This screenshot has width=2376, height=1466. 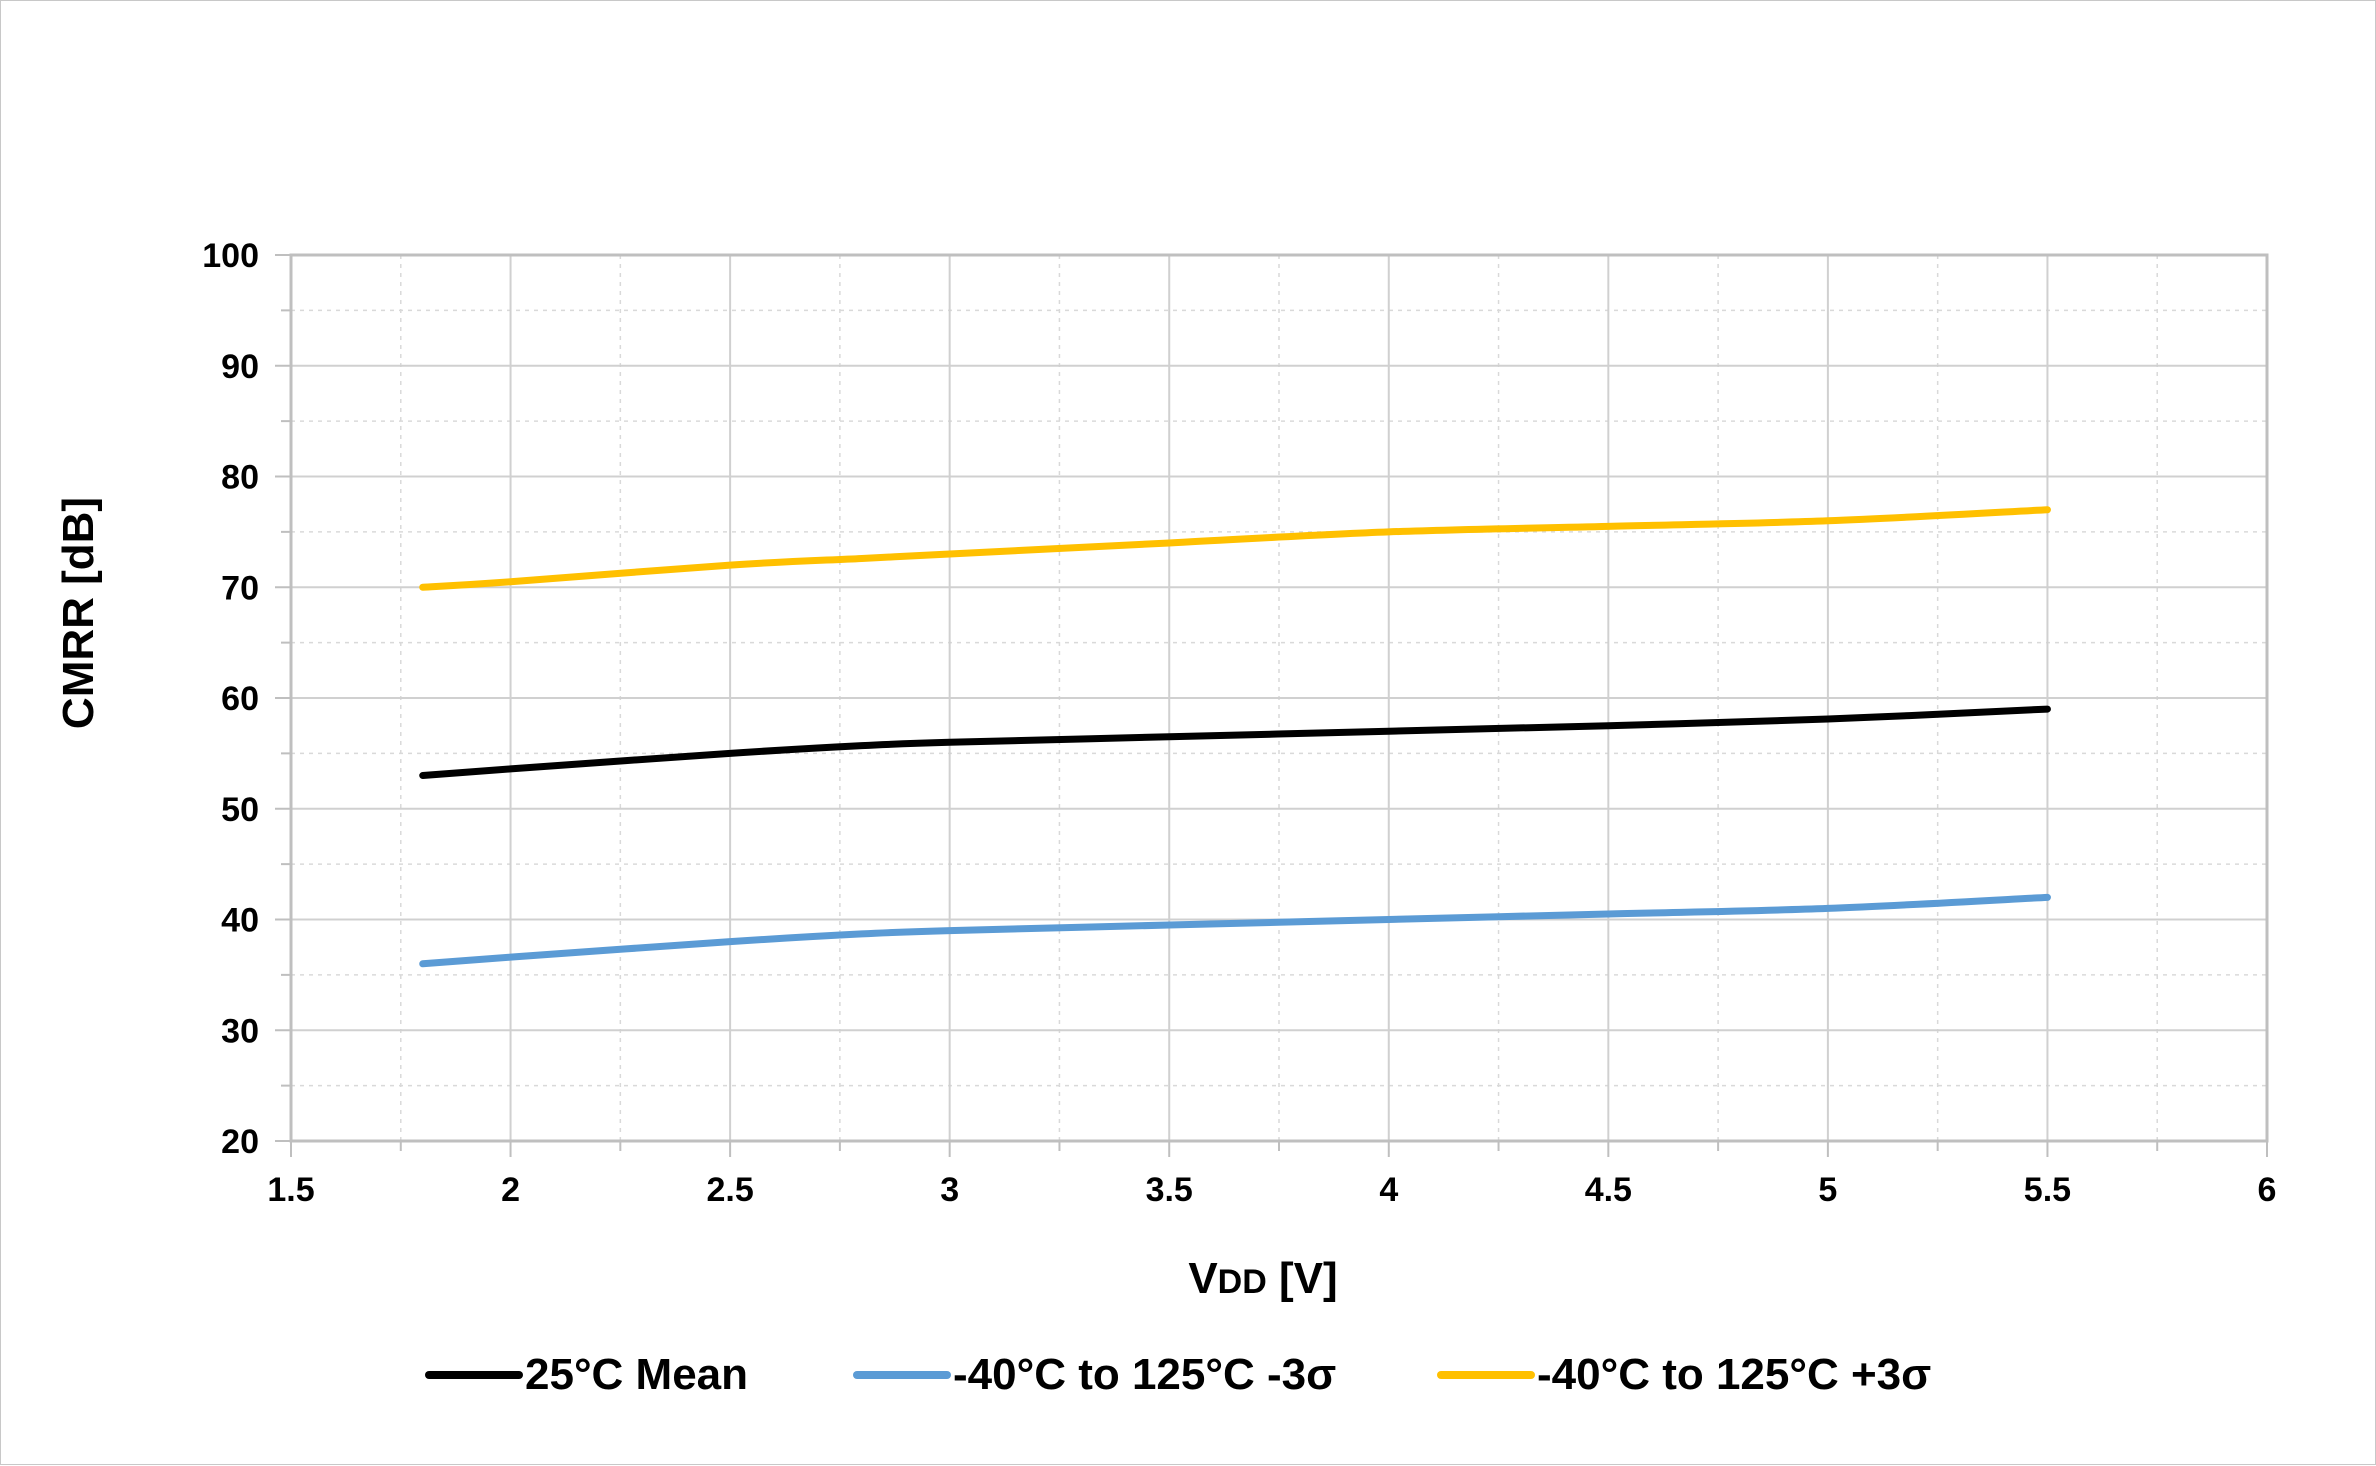 I want to click on y-tick-label: 30, so click(x=240, y=1031).